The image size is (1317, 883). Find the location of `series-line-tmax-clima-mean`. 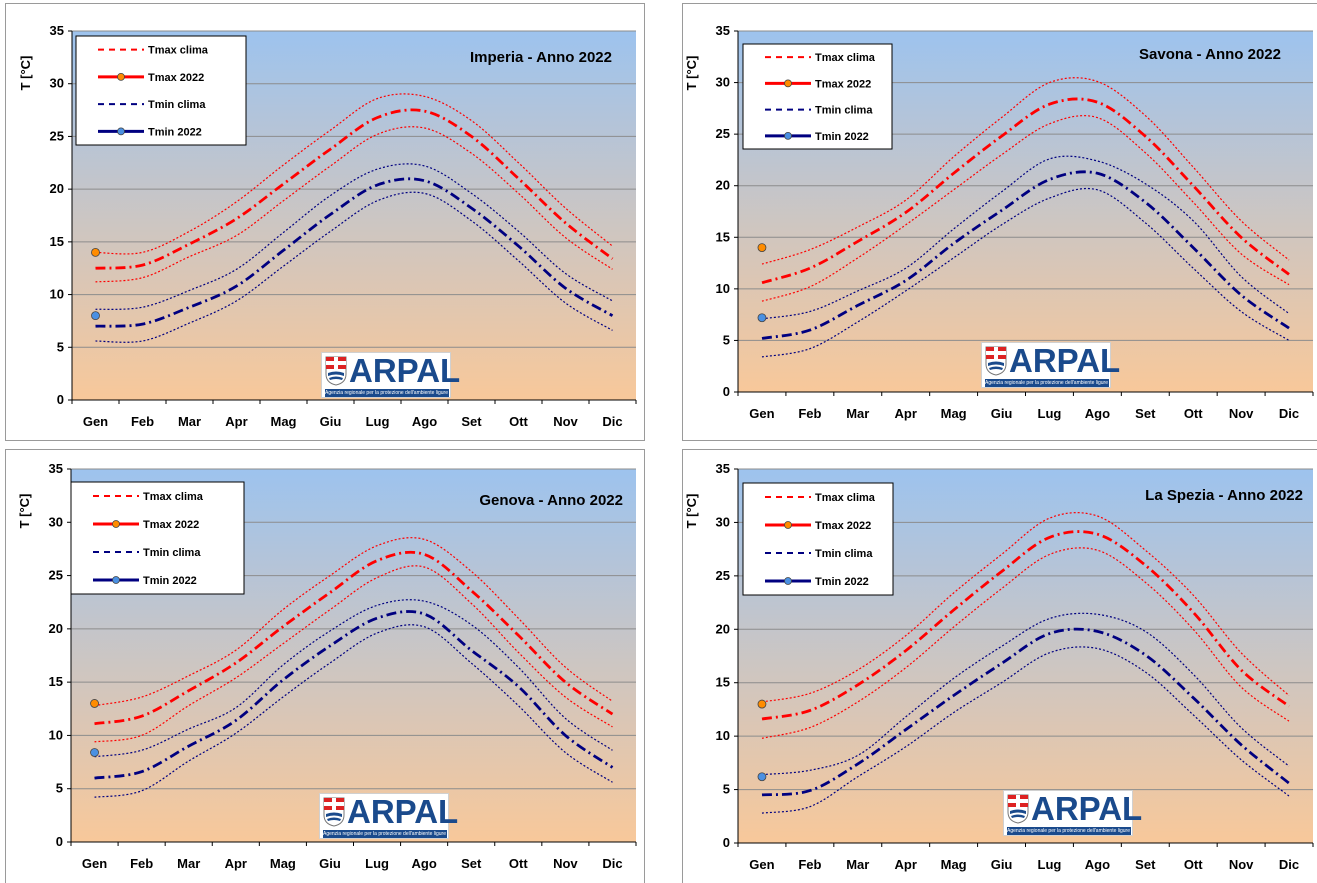

series-line-tmax-clima-mean is located at coordinates (1025, 191).